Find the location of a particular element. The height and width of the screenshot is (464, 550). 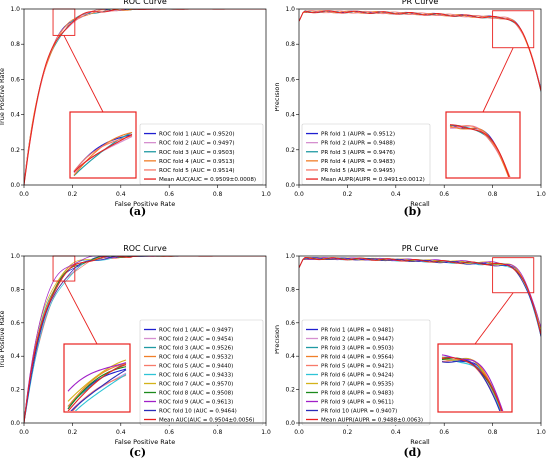

caption-c: (c) is located at coordinates (137, 452).